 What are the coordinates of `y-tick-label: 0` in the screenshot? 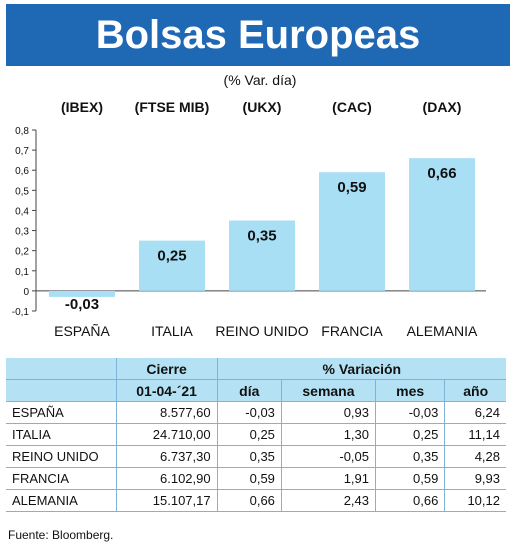 It's located at (26, 292).